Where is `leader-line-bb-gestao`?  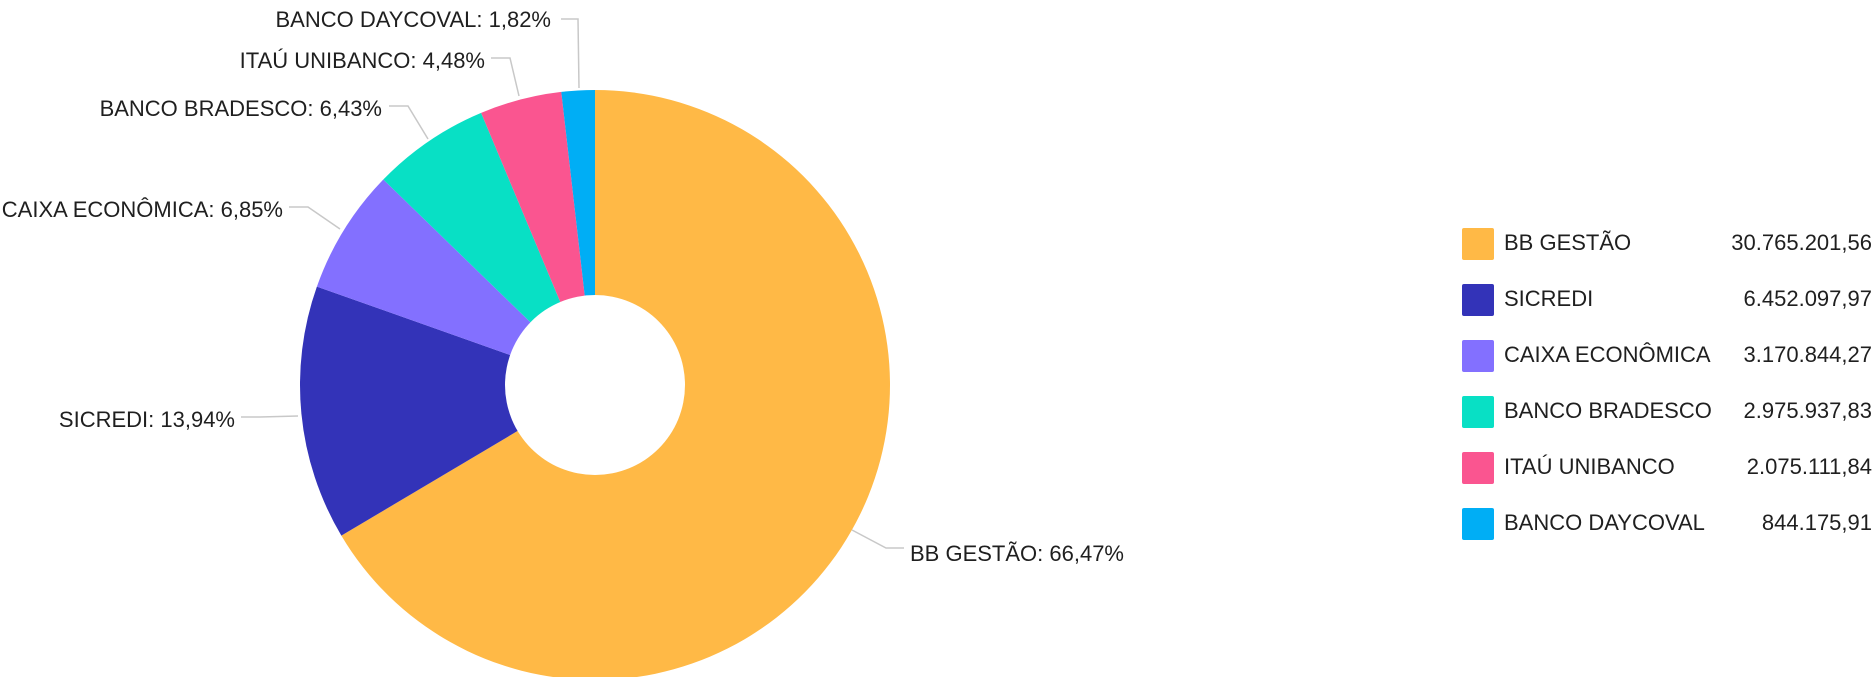
leader-line-bb-gestao is located at coordinates (877, 539).